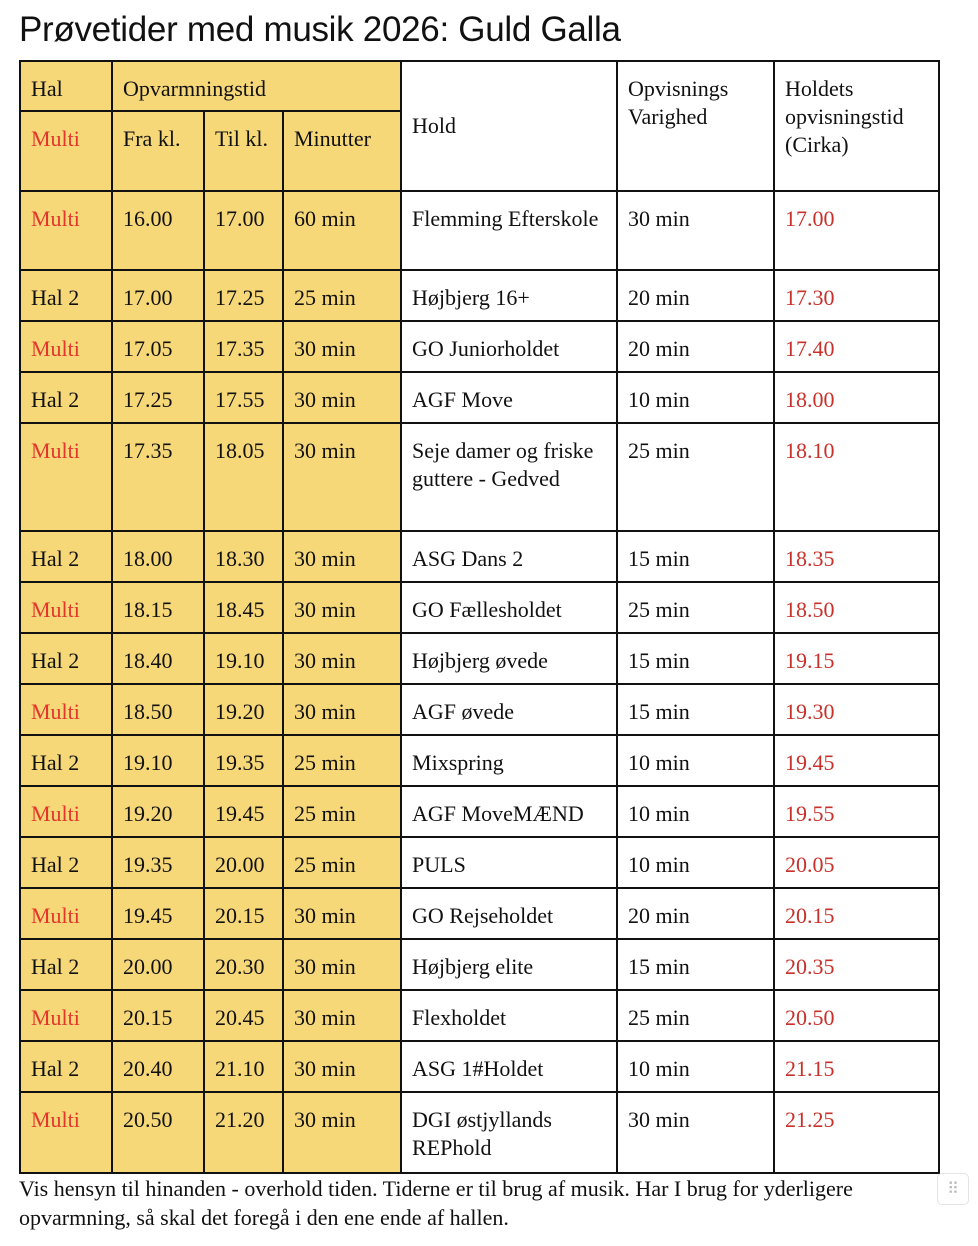 Image resolution: width=978 pixels, height=1246 pixels. What do you see at coordinates (158, 230) in the screenshot?
I see `fra-cell: 16.00` at bounding box center [158, 230].